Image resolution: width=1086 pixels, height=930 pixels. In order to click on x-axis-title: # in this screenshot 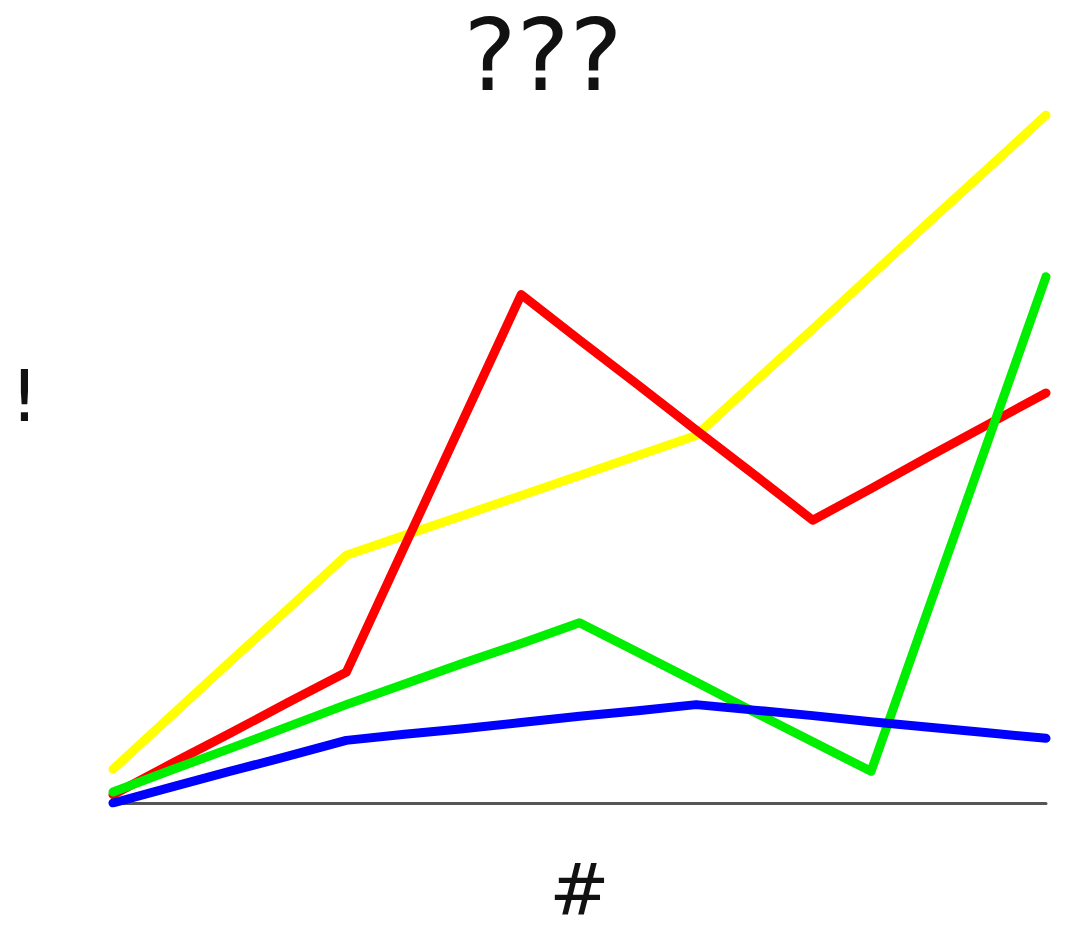, I will do `click(579, 888)`.